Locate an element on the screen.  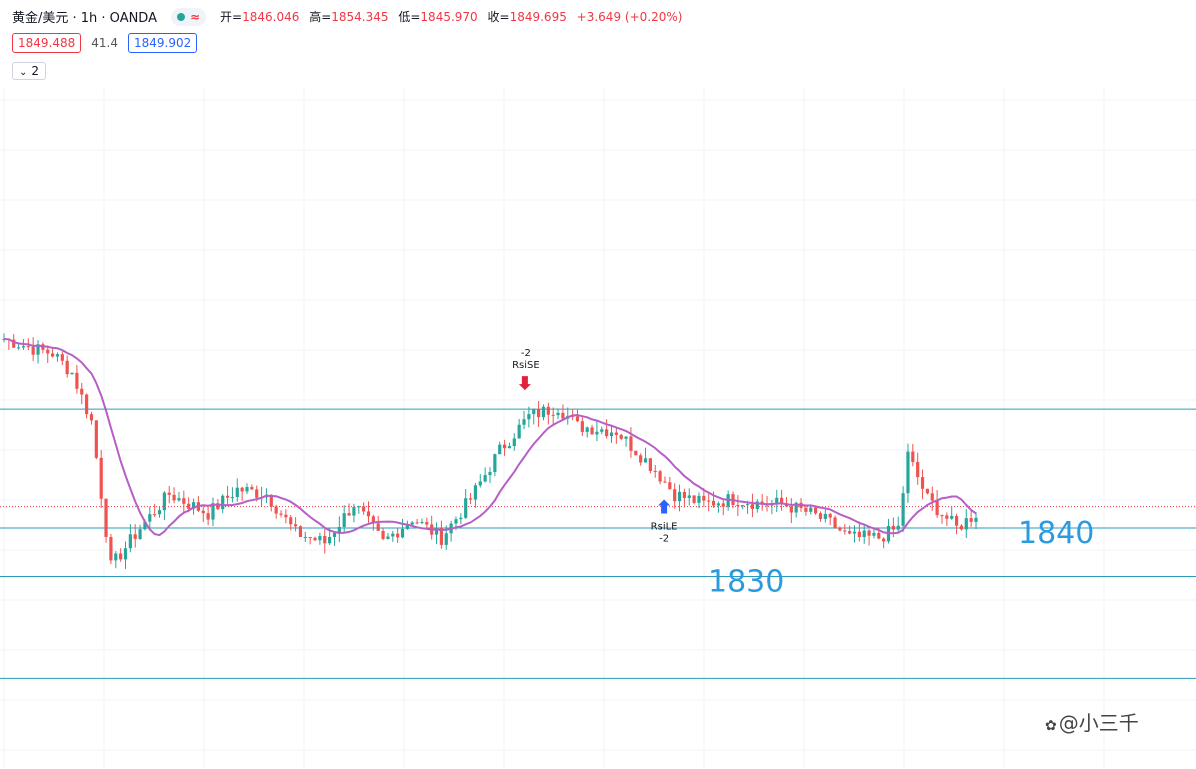
signal-qty-sell: -2 is located at coordinates (526, 353).